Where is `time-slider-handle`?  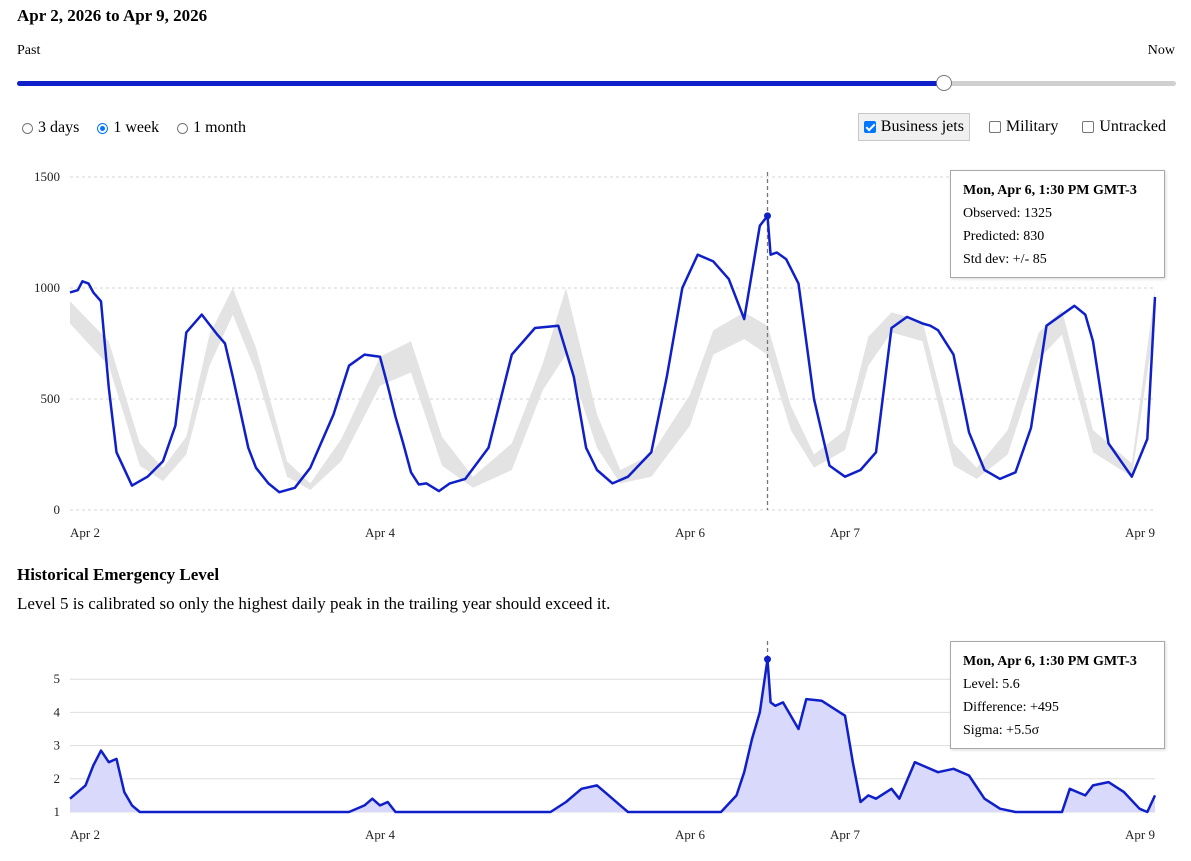
time-slider-handle is located at coordinates (944, 83).